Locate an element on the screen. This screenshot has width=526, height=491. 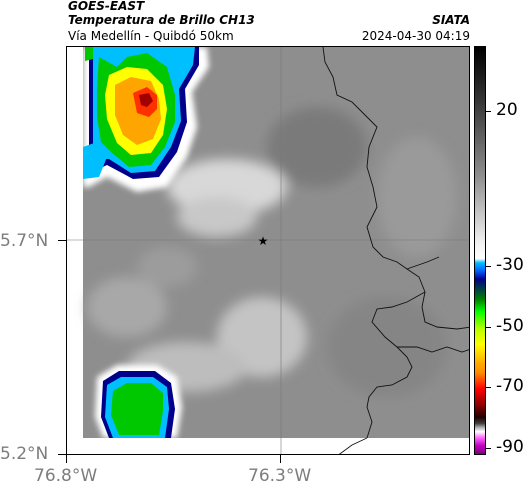
colorbar-label: -30 is located at coordinates (510, 265).